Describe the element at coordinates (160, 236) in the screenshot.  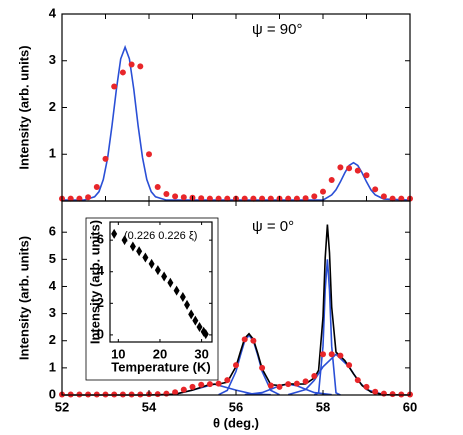
I see `annotation: (0.226 0.226 ξ)` at that location.